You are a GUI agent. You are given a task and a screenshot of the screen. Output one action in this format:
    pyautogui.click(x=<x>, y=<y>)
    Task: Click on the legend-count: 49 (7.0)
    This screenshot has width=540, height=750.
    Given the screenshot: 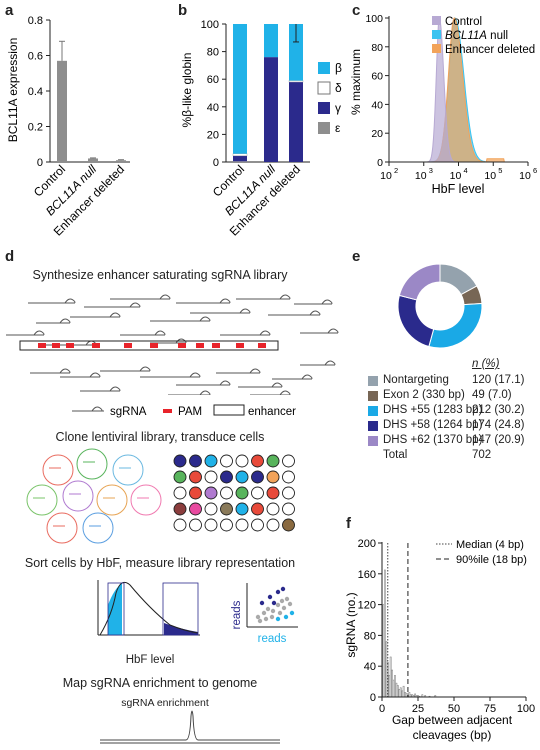 What is the action you would take?
    pyautogui.click(x=492, y=395)
    